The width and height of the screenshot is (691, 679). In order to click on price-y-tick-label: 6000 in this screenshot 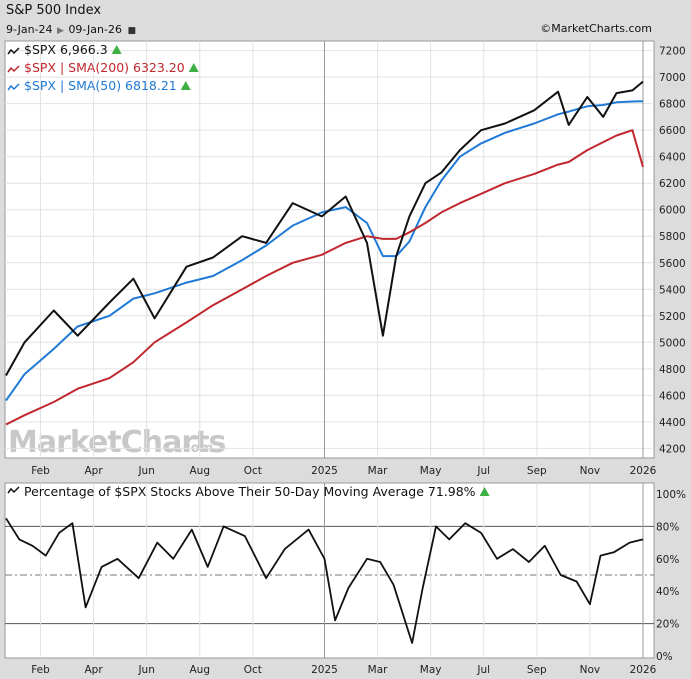, I will do `click(672, 211)`.